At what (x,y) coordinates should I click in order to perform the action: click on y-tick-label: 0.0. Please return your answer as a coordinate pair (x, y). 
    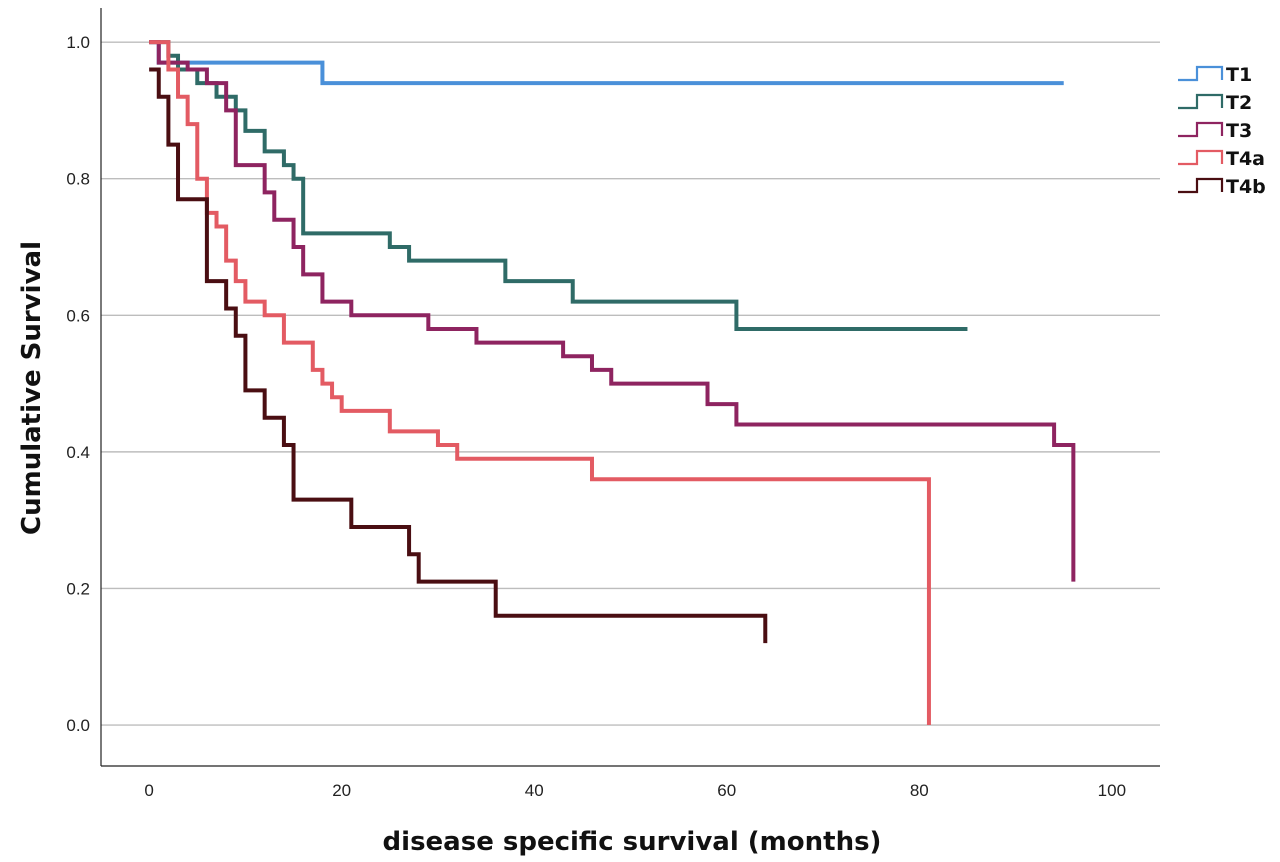
    Looking at the image, I should click on (78, 725).